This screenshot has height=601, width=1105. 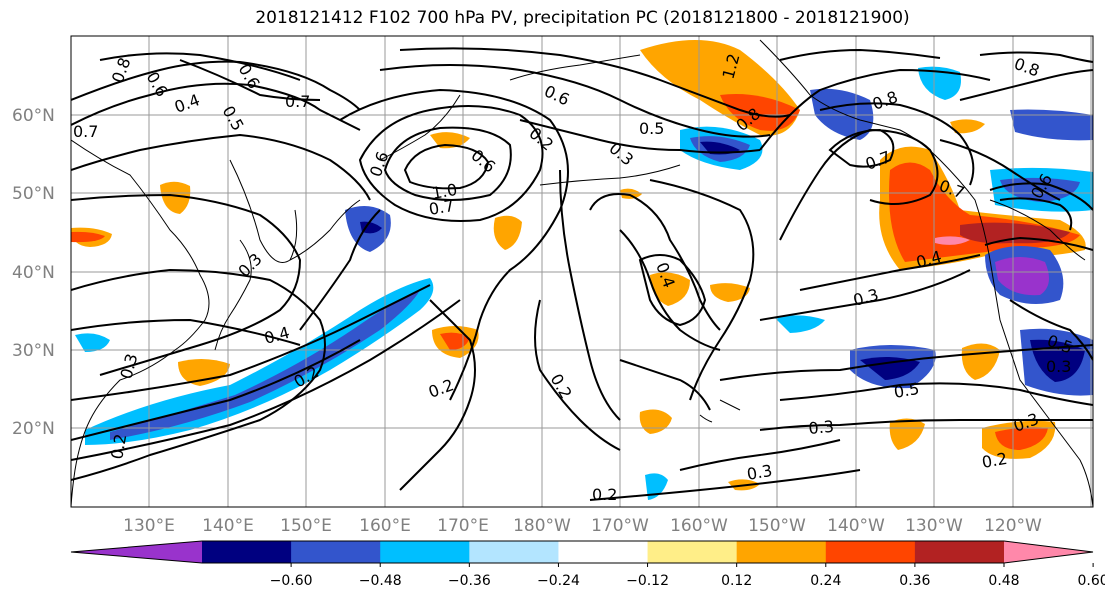 What do you see at coordinates (380, 581) in the screenshot?
I see `colorbar-tick-label: −0.48` at bounding box center [380, 581].